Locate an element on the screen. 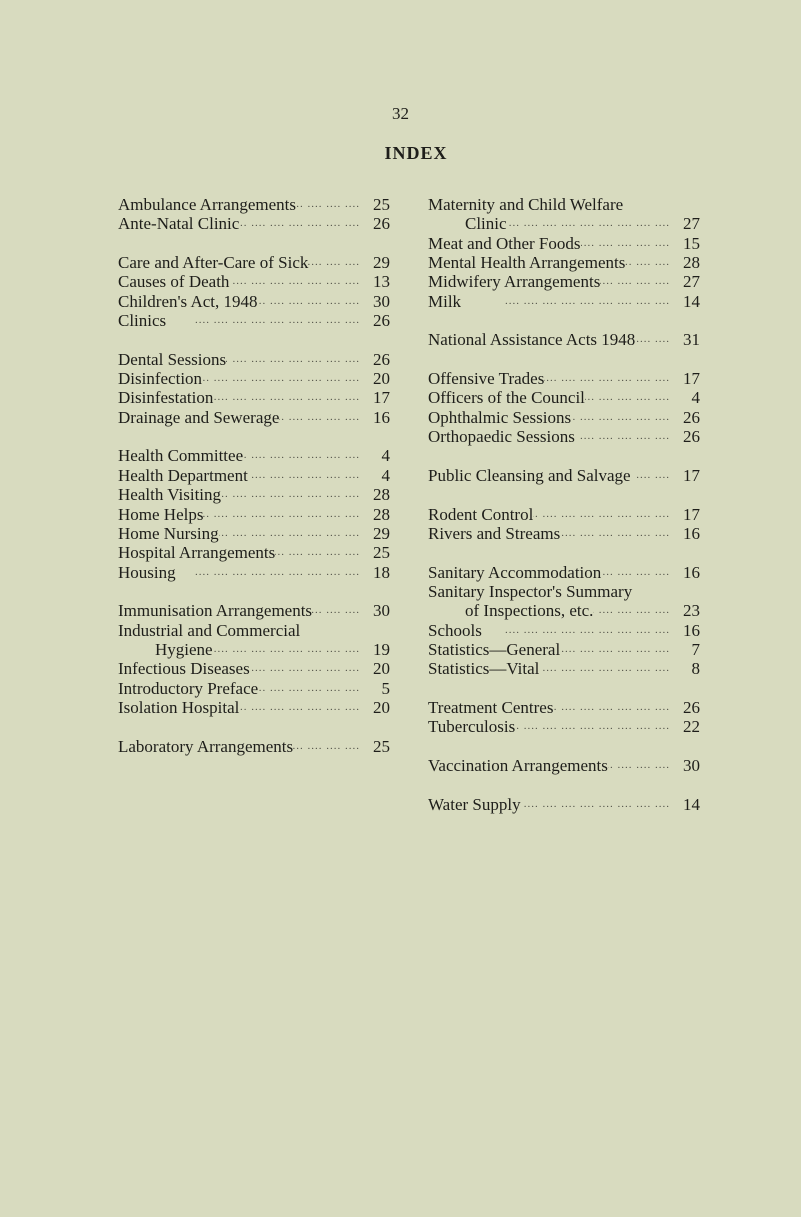 The width and height of the screenshot is (801, 1217). index-entry: Immunisation Arrangements 30 is located at coordinates (254, 610).